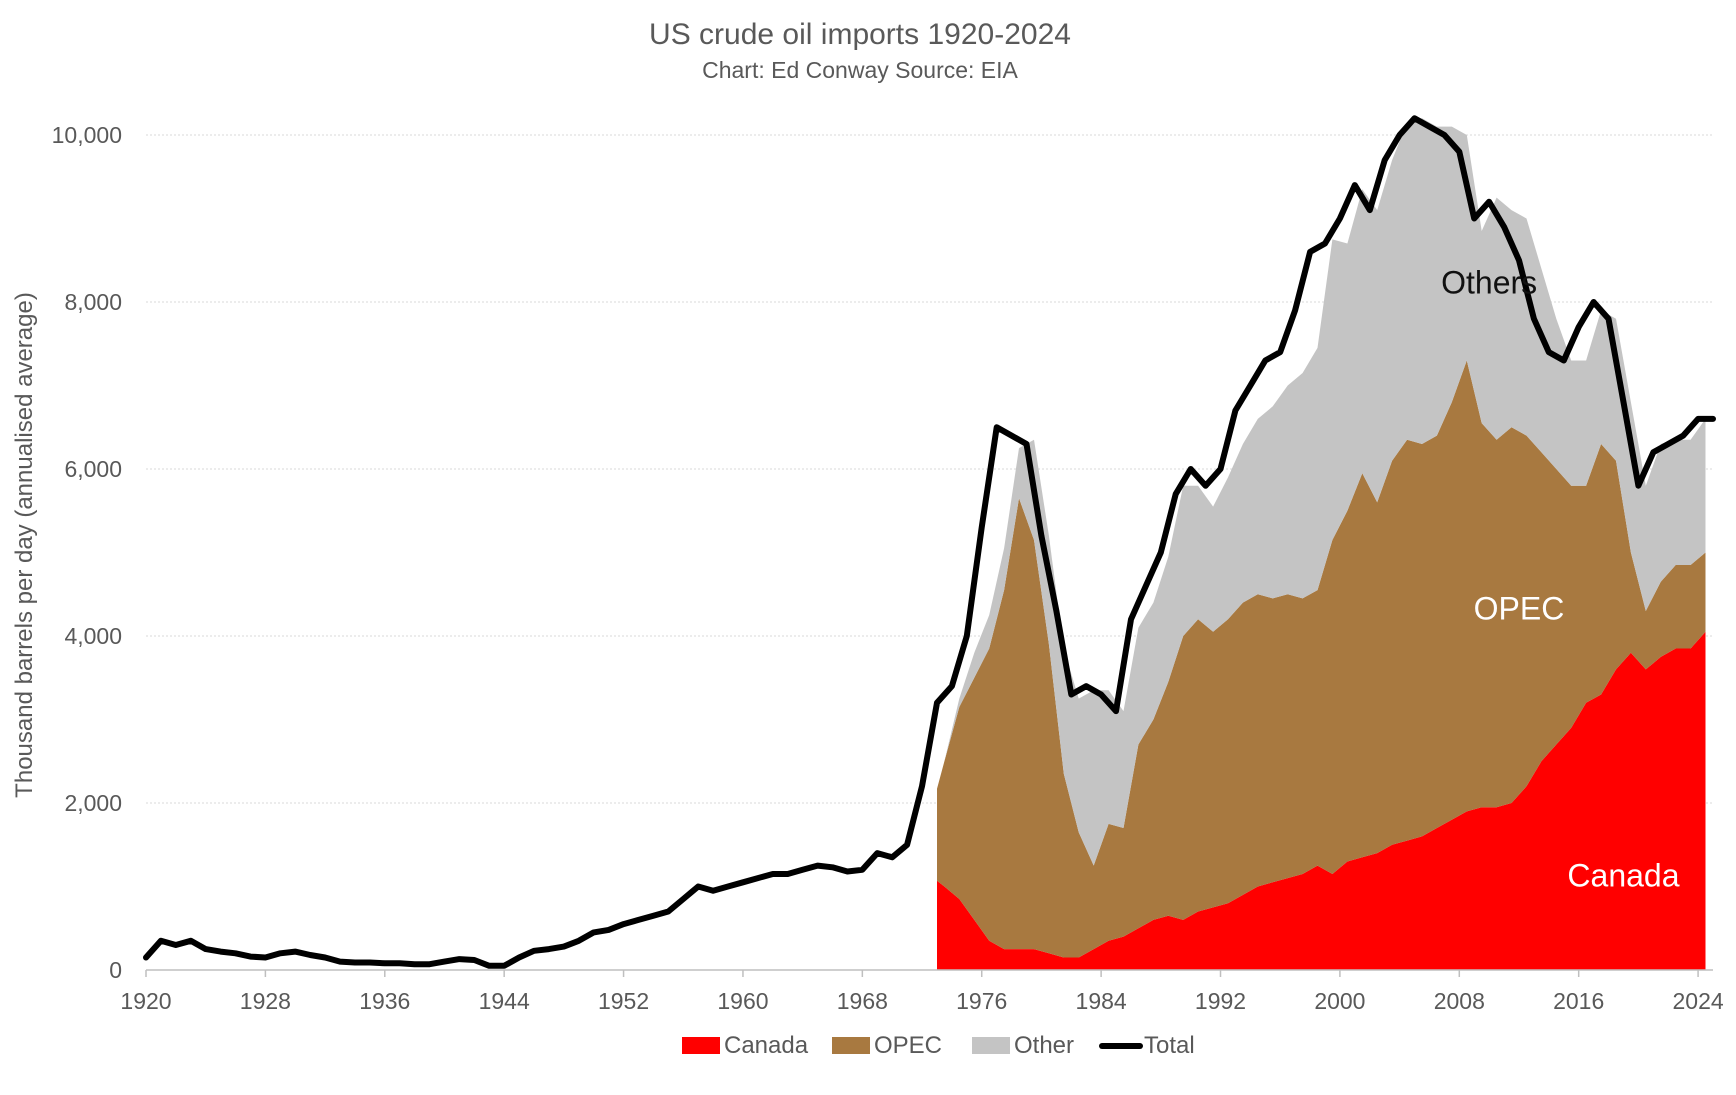 The image size is (1736, 1095). I want to click on legend-swatch-opec, so click(851, 1045).